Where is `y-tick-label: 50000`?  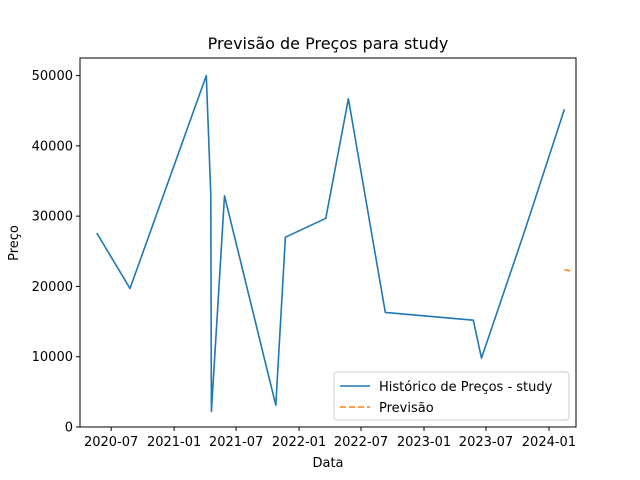
y-tick-label: 50000 is located at coordinates (52, 76).